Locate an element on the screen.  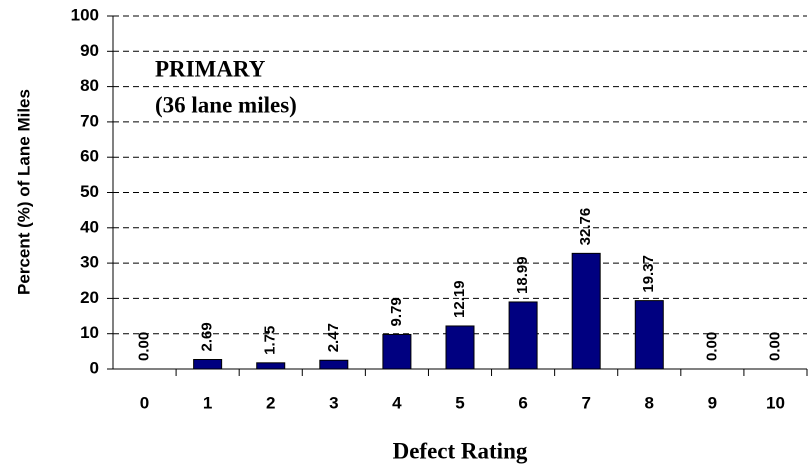
value-label: 18.99 is located at coordinates (522, 275).